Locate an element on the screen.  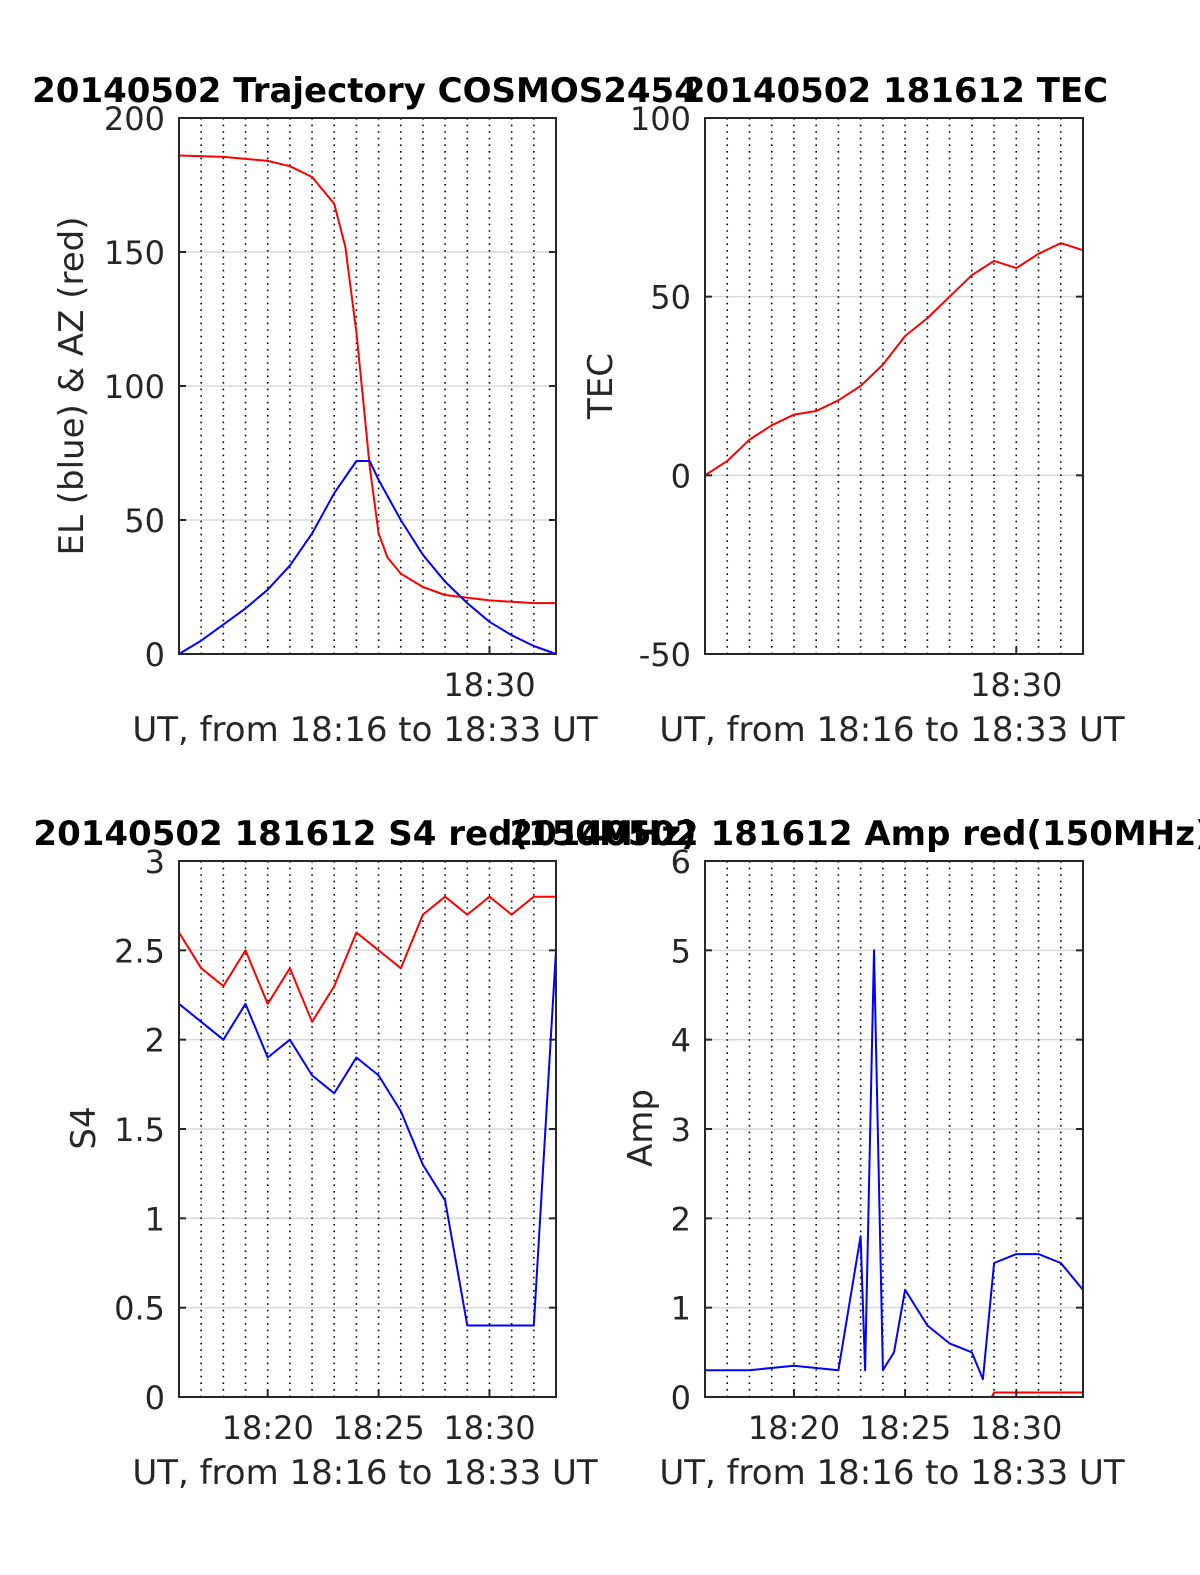
axes-box is located at coordinates (894, 386).